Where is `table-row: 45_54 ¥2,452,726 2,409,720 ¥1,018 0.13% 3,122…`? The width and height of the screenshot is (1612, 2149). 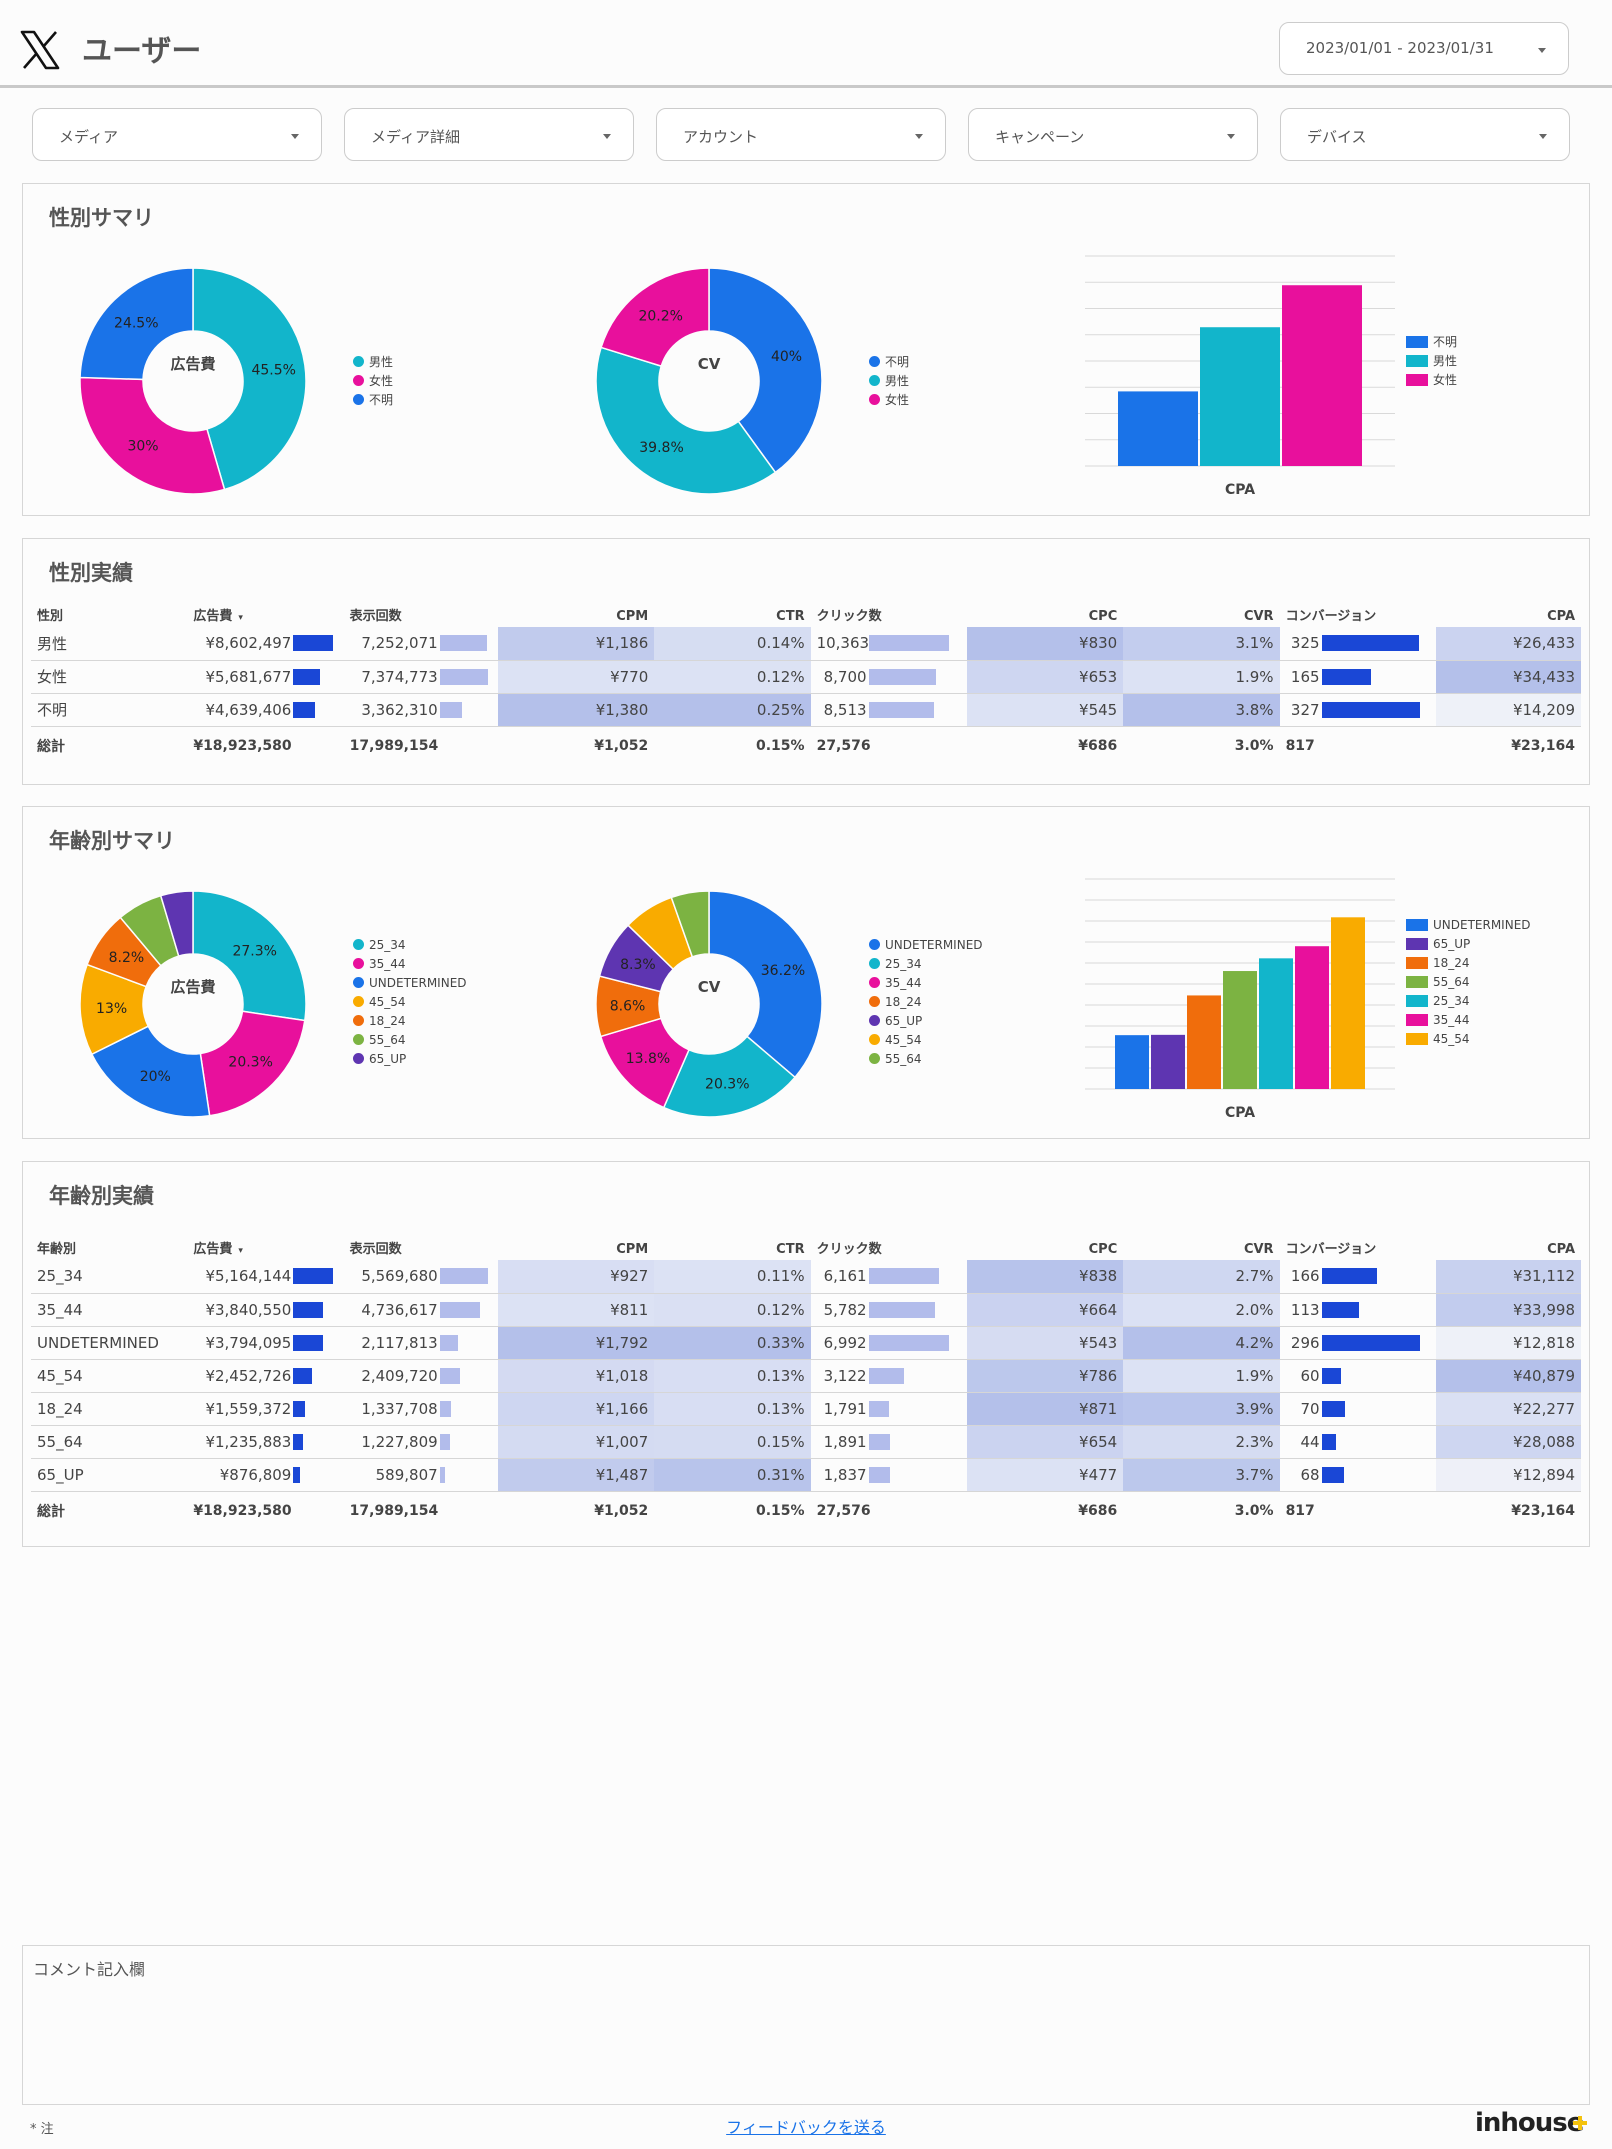
table-row: 45_54 ¥2,452,726 2,409,720 ¥1,018 0.13% 3,122… is located at coordinates (806, 1376).